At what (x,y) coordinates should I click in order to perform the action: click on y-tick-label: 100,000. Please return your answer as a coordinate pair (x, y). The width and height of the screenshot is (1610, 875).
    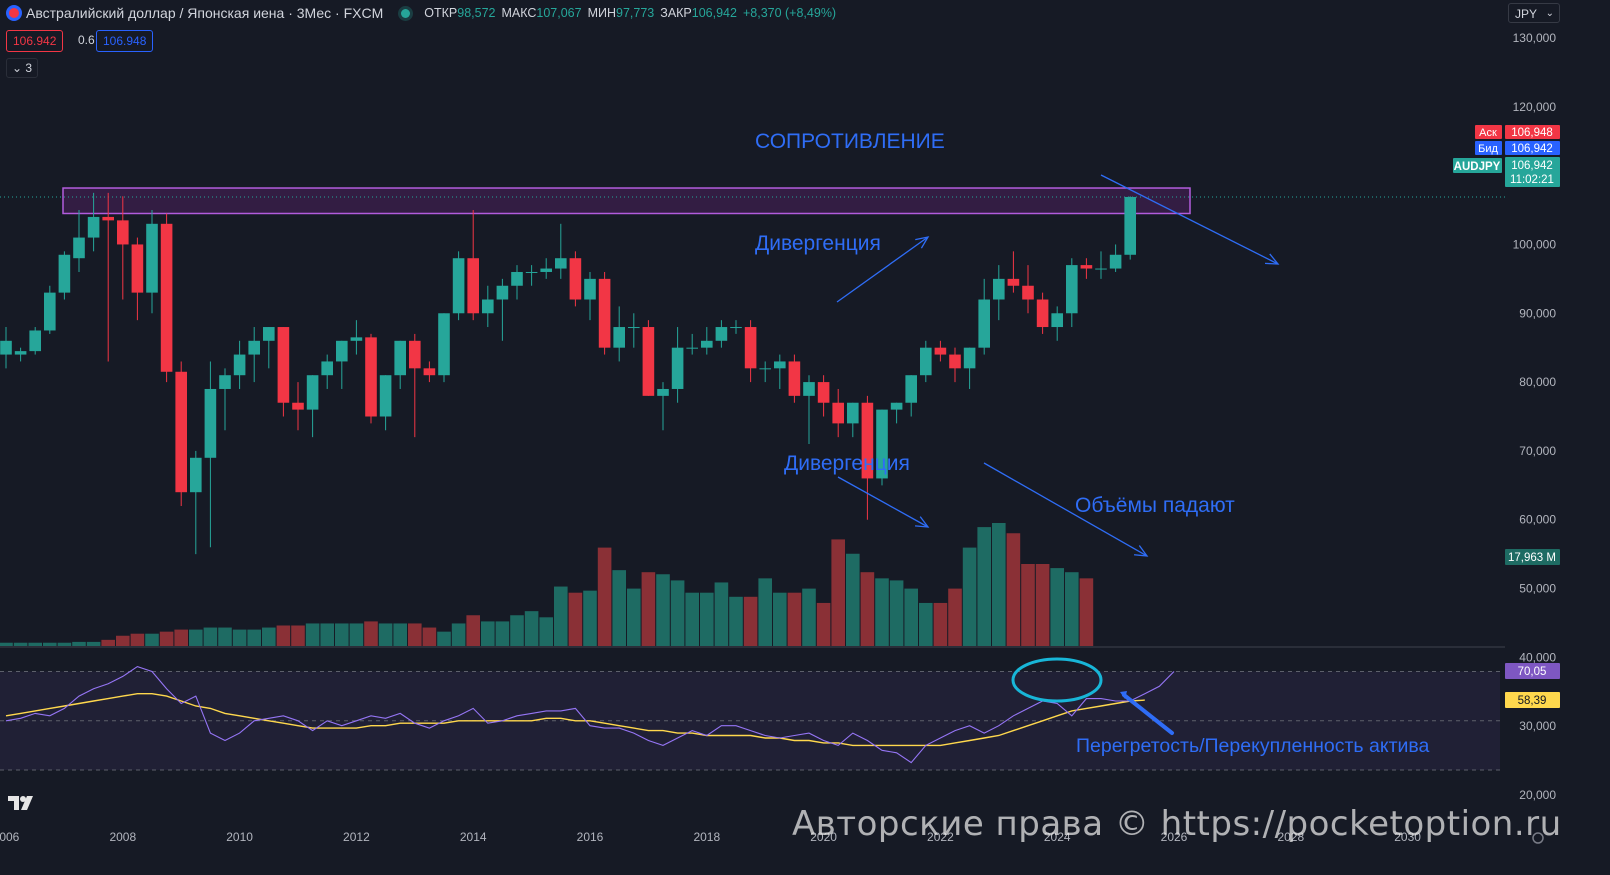
    Looking at the image, I should click on (1535, 244).